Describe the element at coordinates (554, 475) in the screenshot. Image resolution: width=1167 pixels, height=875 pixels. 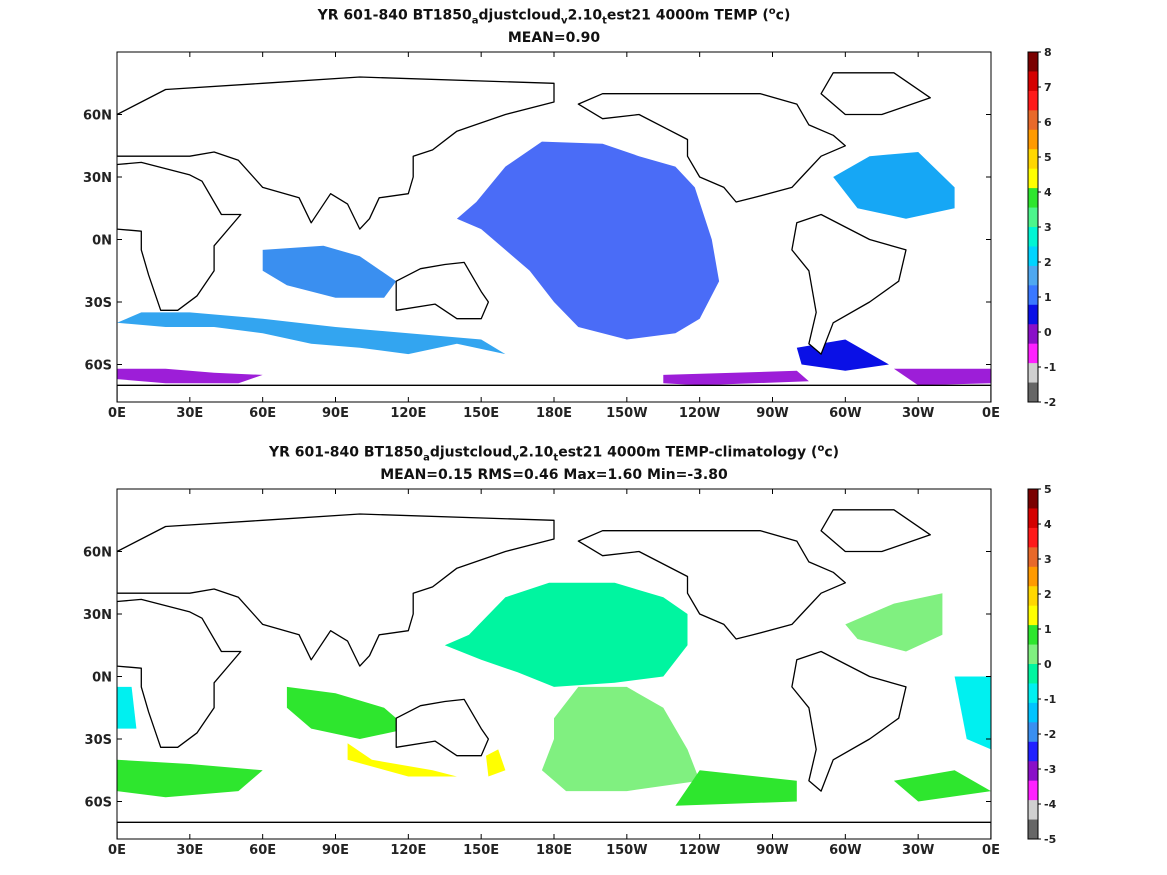
I see `chart2-subtitle: MEAN=0.15 RMS=0.46 Max=1.60 Min=-3.80` at that location.